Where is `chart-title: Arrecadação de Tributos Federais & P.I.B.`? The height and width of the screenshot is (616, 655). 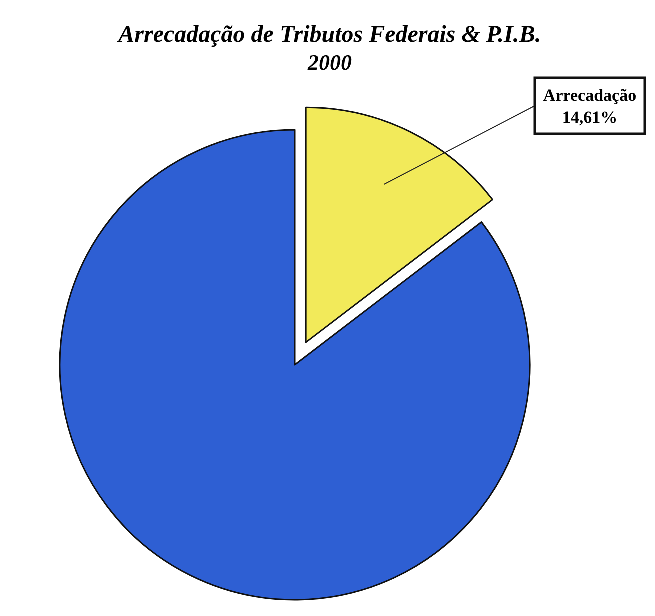 chart-title: Arrecadação de Tributos Federais & P.I.B. is located at coordinates (329, 35).